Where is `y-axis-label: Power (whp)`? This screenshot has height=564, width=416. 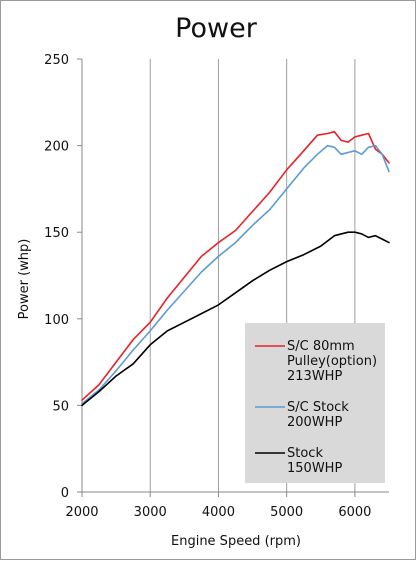
y-axis-label: Power (whp) is located at coordinates (24, 279).